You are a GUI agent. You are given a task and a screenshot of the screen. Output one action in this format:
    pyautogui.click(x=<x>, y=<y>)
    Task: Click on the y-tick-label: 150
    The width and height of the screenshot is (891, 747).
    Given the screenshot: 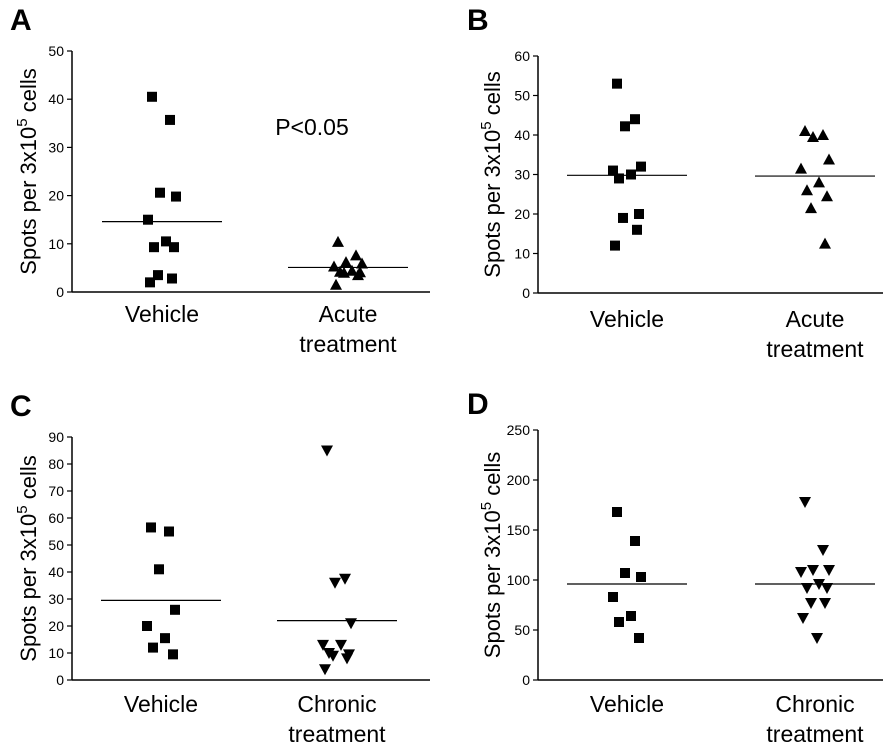 What is the action you would take?
    pyautogui.click(x=519, y=530)
    